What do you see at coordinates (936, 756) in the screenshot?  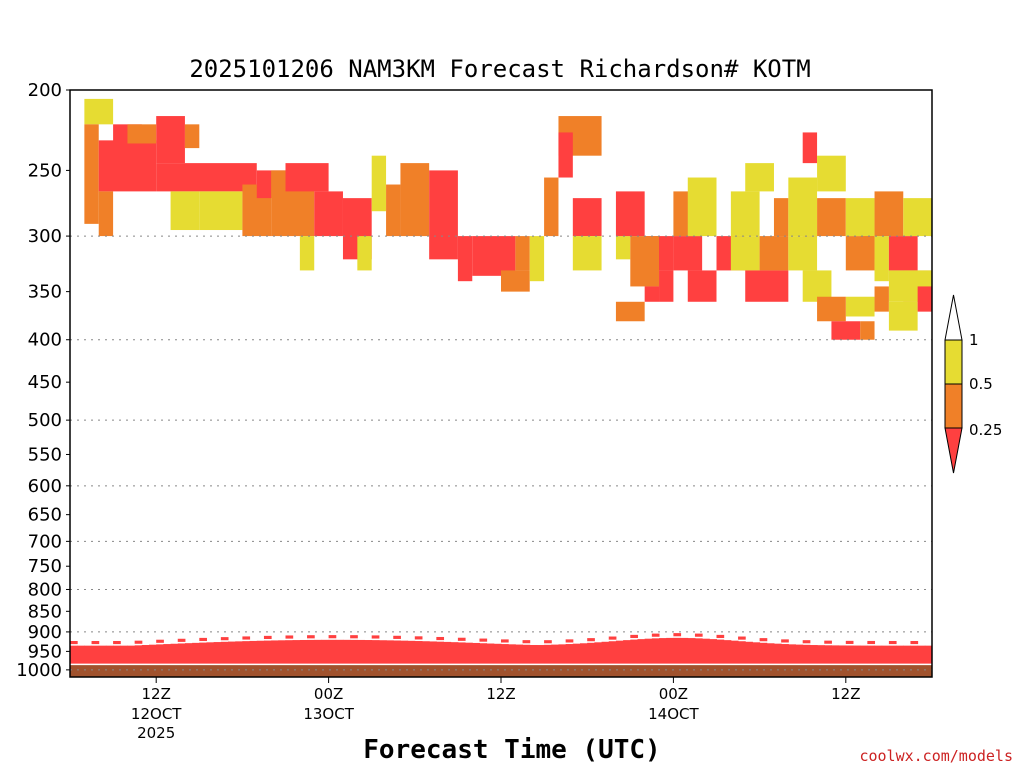 I see `credit-text: coolwx.com/models` at bounding box center [936, 756].